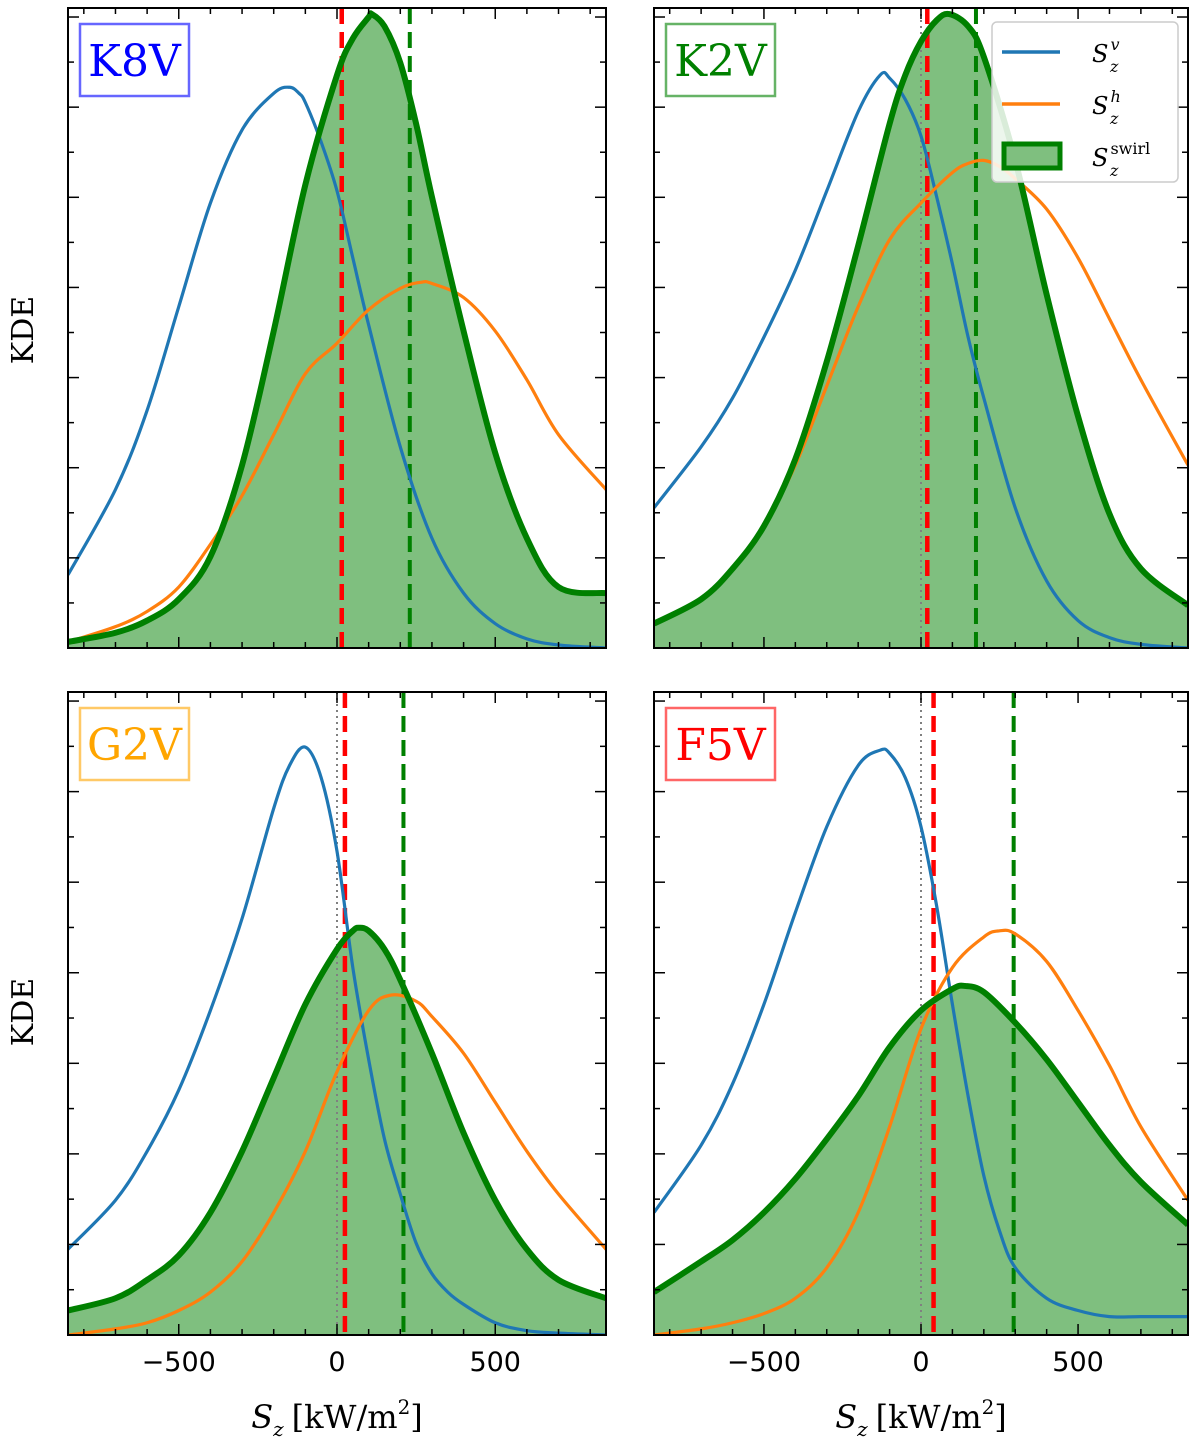  What do you see at coordinates (921, 1418) in the screenshot?
I see `xlabel-right: Sz [kW/m2]` at bounding box center [921, 1418].